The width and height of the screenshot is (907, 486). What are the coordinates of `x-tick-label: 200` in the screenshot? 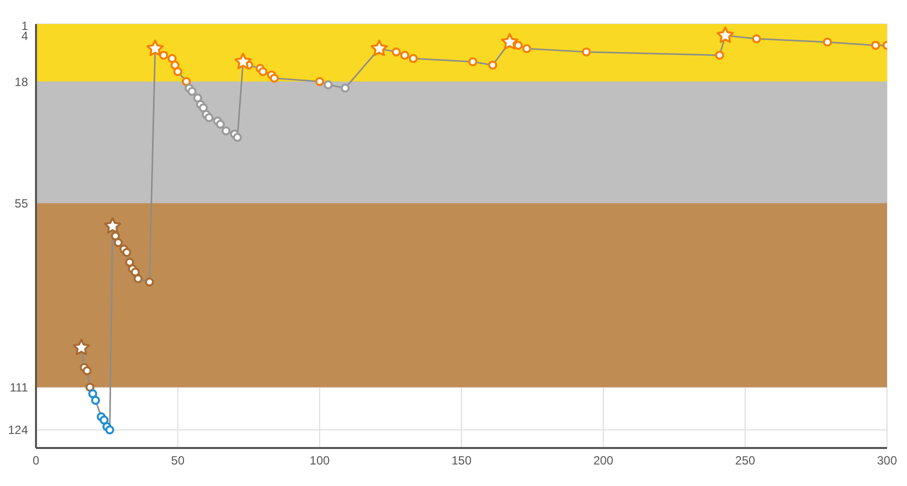 It's located at (603, 461).